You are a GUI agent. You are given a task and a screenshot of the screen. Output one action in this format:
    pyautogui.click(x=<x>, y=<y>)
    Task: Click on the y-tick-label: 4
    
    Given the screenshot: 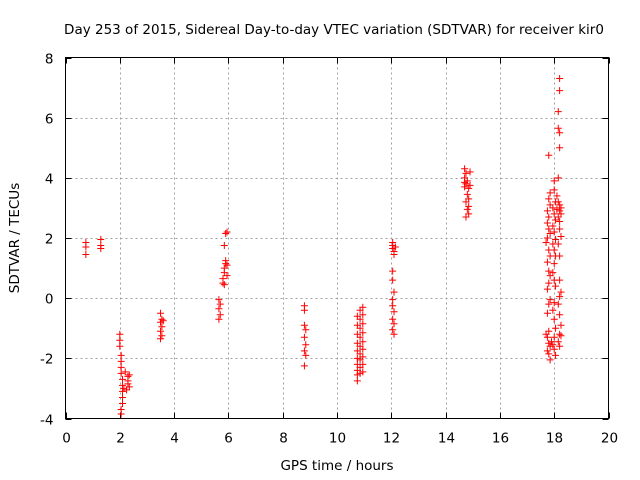 What is the action you would take?
    pyautogui.click(x=49, y=180)
    